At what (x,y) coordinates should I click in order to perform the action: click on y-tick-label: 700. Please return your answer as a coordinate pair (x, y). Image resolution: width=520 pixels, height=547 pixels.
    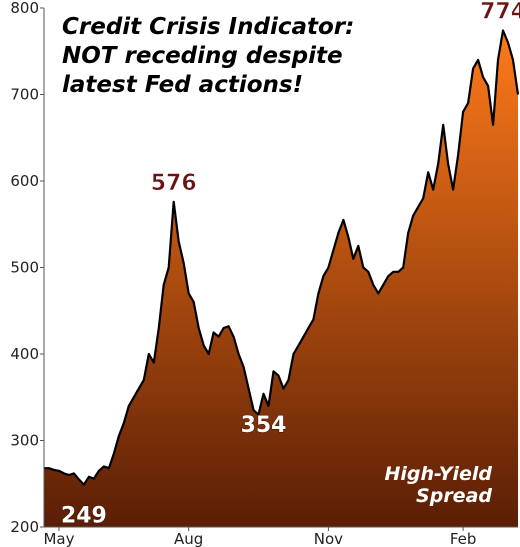
    Looking at the image, I should click on (24, 95).